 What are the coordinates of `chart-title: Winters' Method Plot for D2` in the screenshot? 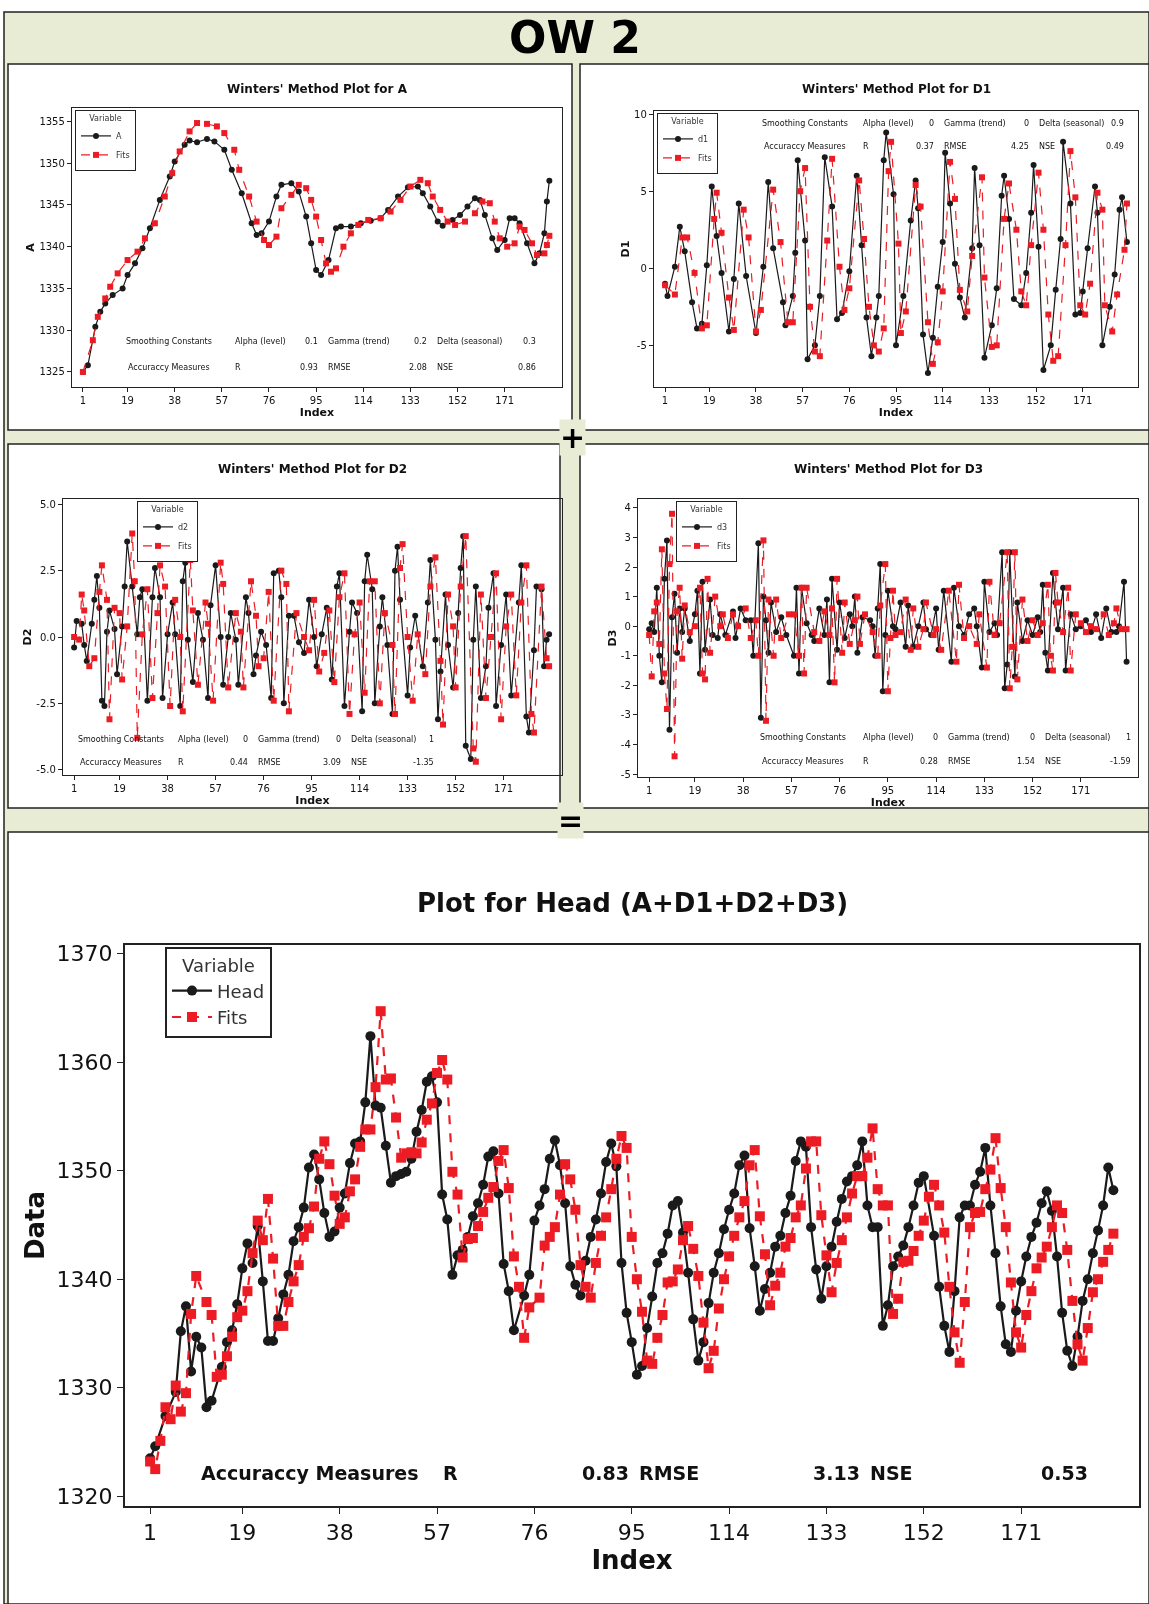 It's located at (312, 469).